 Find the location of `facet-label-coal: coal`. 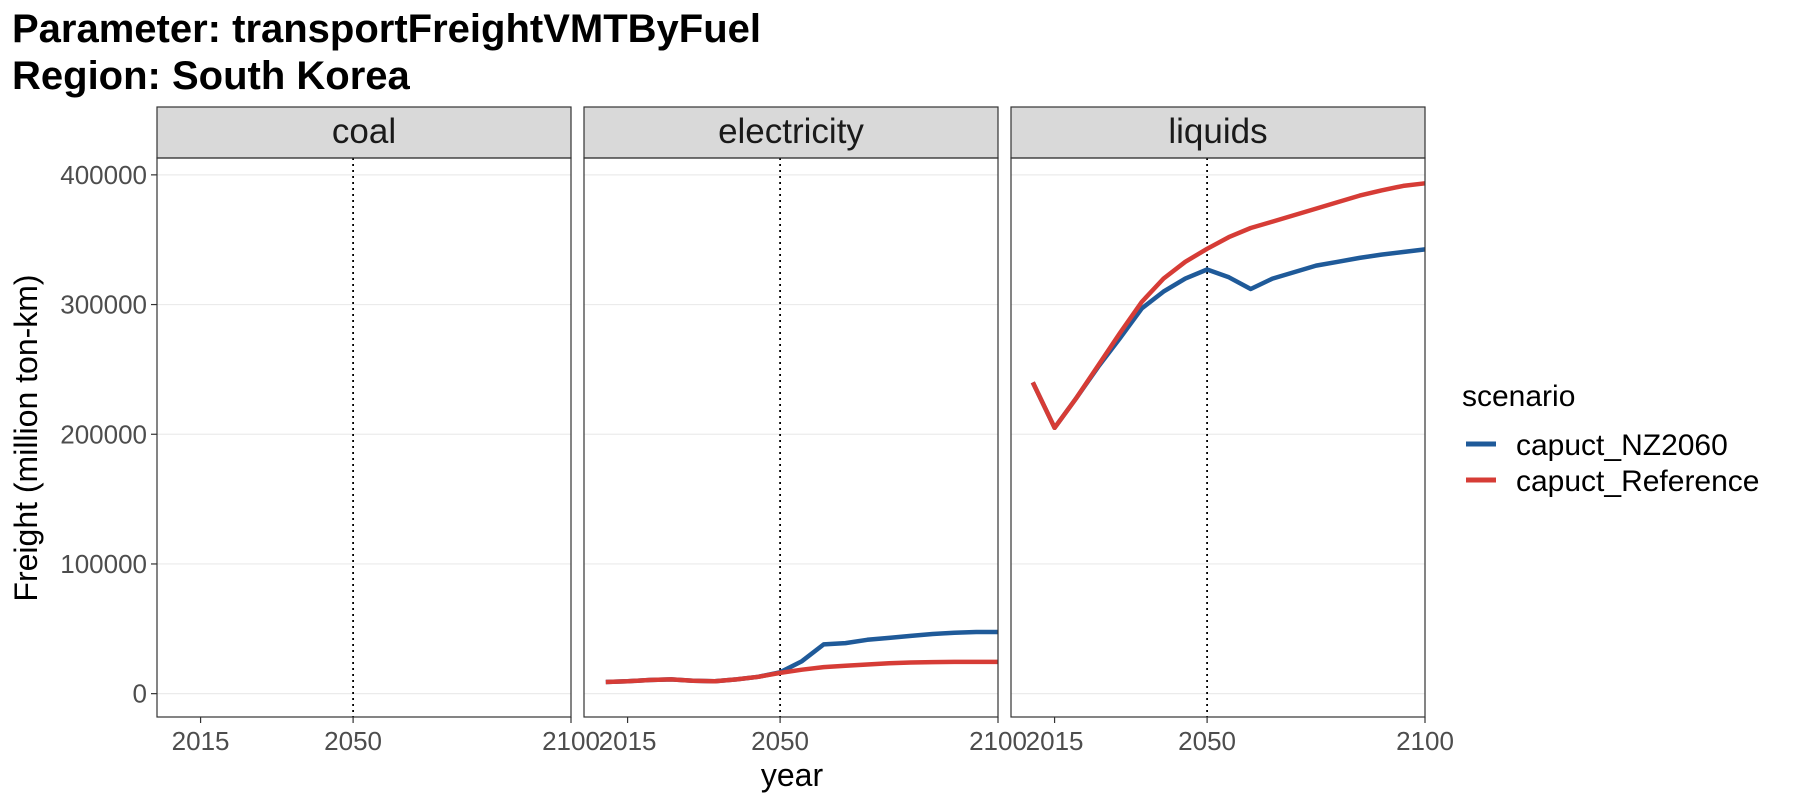

facet-label-coal: coal is located at coordinates (364, 131).